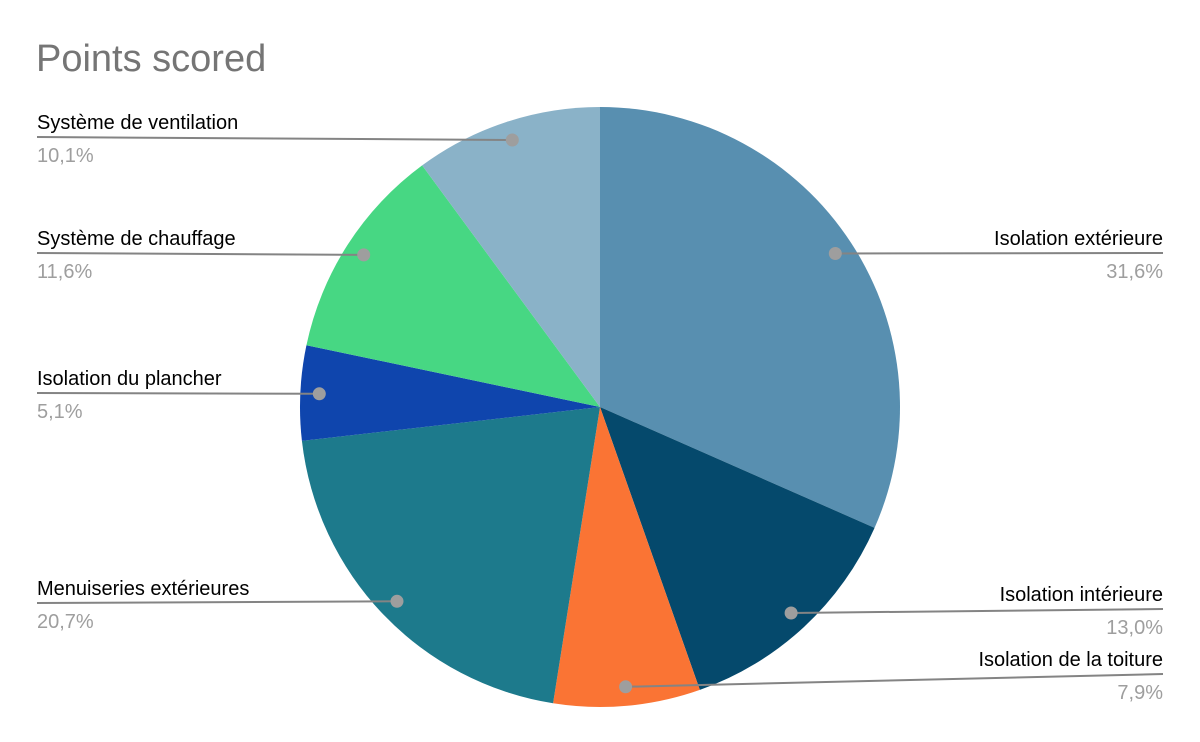  Describe the element at coordinates (1070, 660) in the screenshot. I see `slice-label: Isolation de la toiture` at that location.